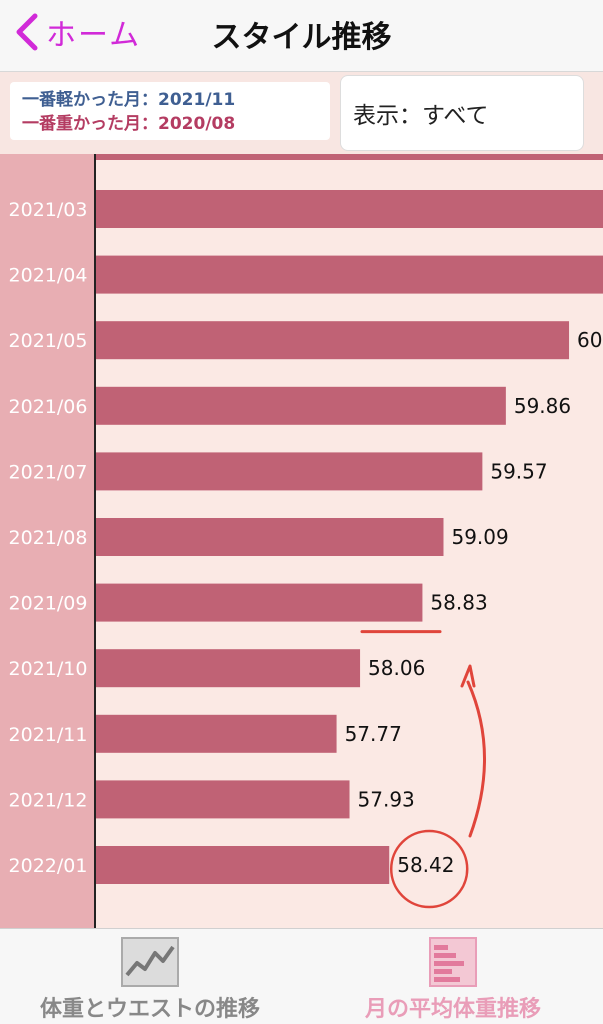 This screenshot has width=603, height=1024. What do you see at coordinates (479, 537) in the screenshot?
I see `value-label: 59.09` at bounding box center [479, 537].